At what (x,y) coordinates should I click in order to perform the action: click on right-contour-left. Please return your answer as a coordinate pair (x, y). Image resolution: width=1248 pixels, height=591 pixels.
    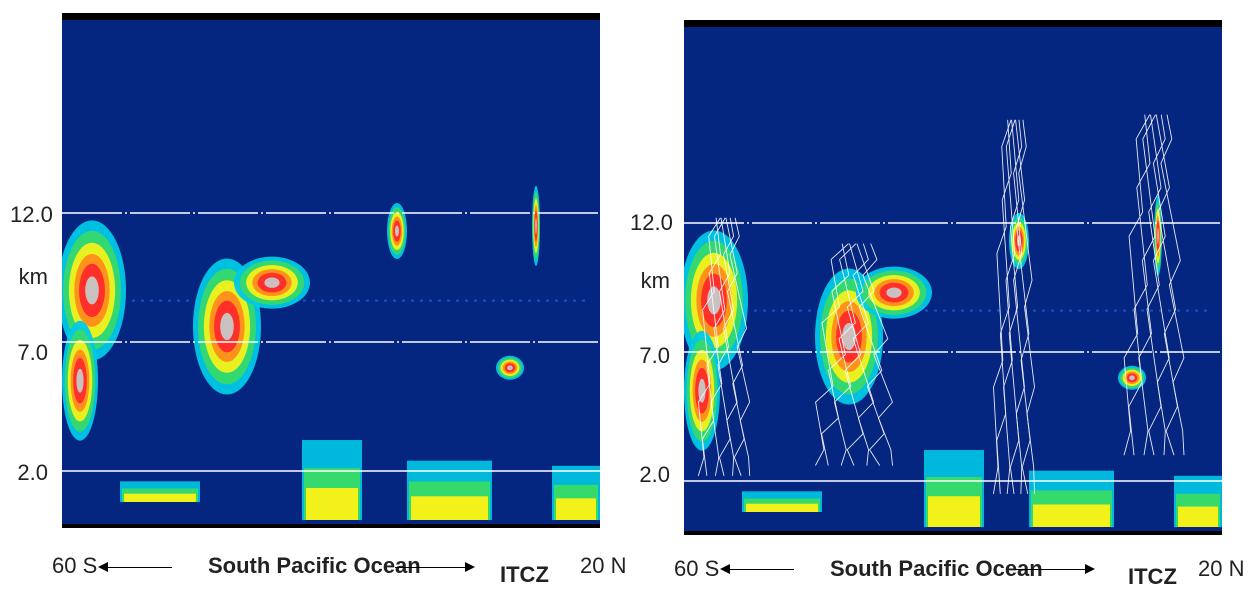
    Looking at the image, I should click on (724, 346).